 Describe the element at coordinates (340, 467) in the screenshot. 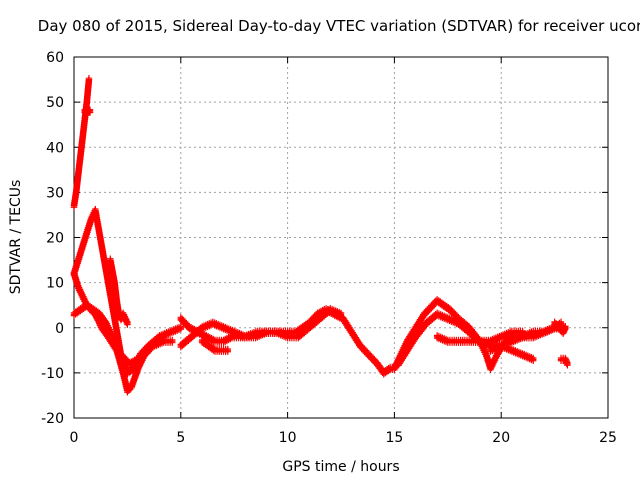

I see `x-axis-label: GPS time / hours` at that location.